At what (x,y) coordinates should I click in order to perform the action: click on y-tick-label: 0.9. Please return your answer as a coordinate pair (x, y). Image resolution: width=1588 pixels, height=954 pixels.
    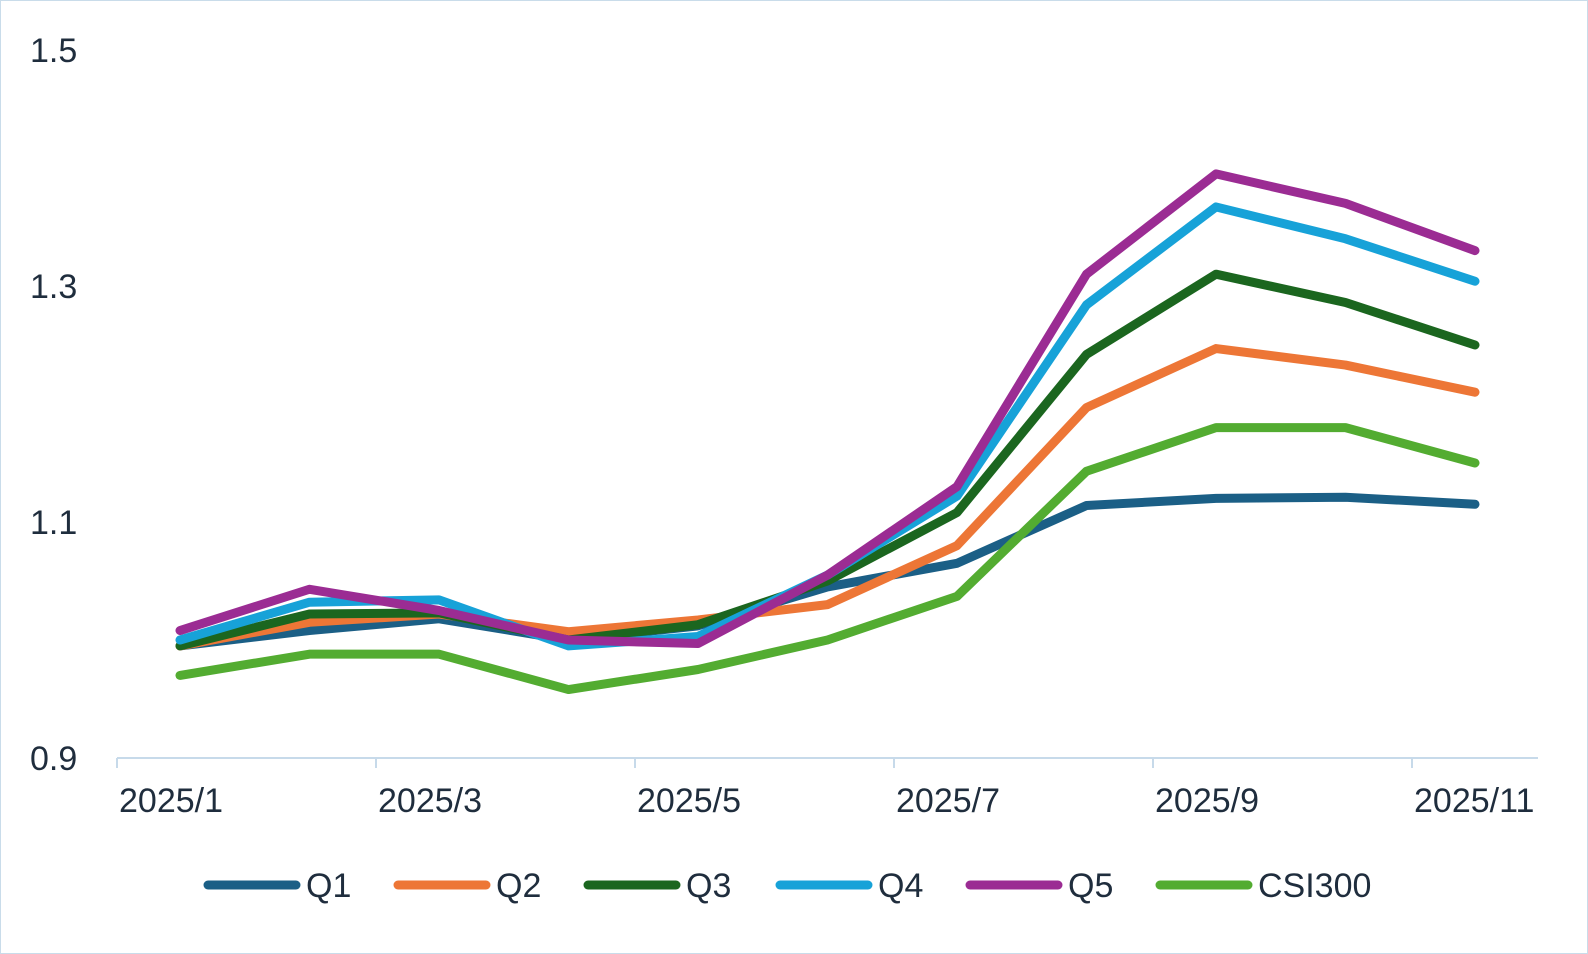
    Looking at the image, I should click on (53, 759).